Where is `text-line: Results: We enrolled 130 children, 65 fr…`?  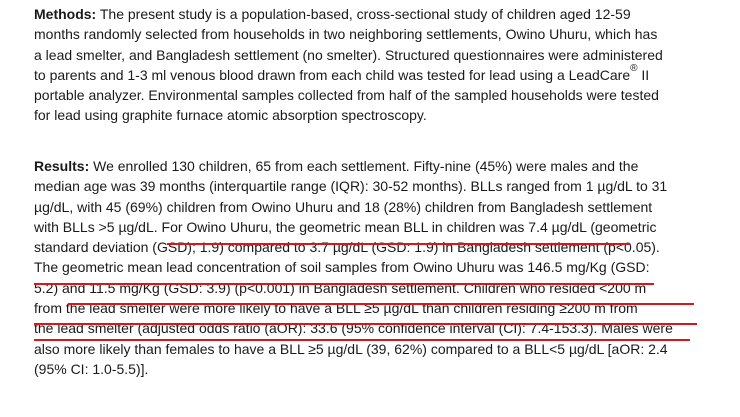
text-line: Results: We enrolled 130 children, 65 fr… is located at coordinates (336, 166).